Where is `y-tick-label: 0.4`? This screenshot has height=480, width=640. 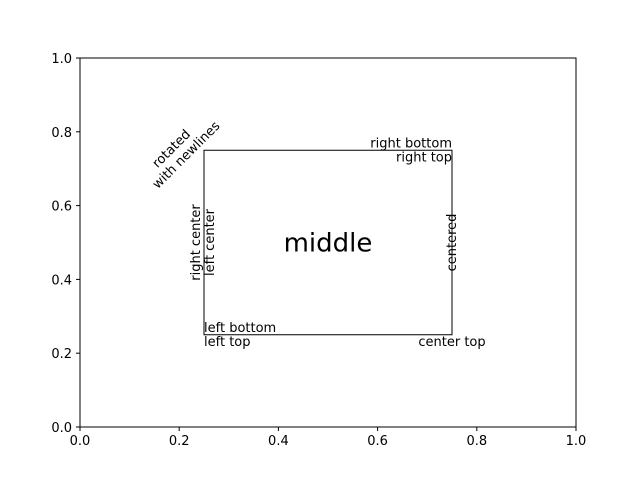
y-tick-label: 0.4 is located at coordinates (61, 280).